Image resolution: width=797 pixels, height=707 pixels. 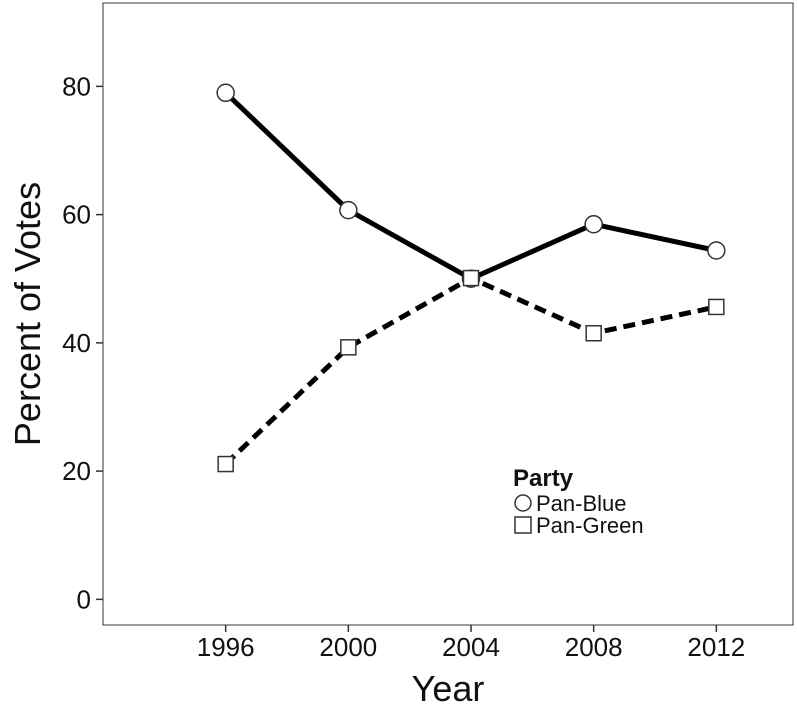 What do you see at coordinates (76, 86) in the screenshot?
I see `y-tick-label: 80` at bounding box center [76, 86].